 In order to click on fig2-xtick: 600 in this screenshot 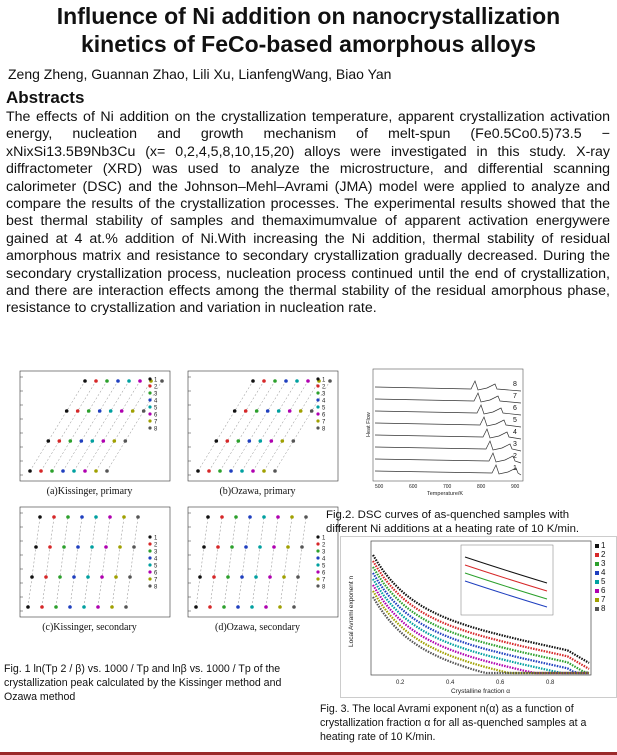, I will do `click(413, 487)`.